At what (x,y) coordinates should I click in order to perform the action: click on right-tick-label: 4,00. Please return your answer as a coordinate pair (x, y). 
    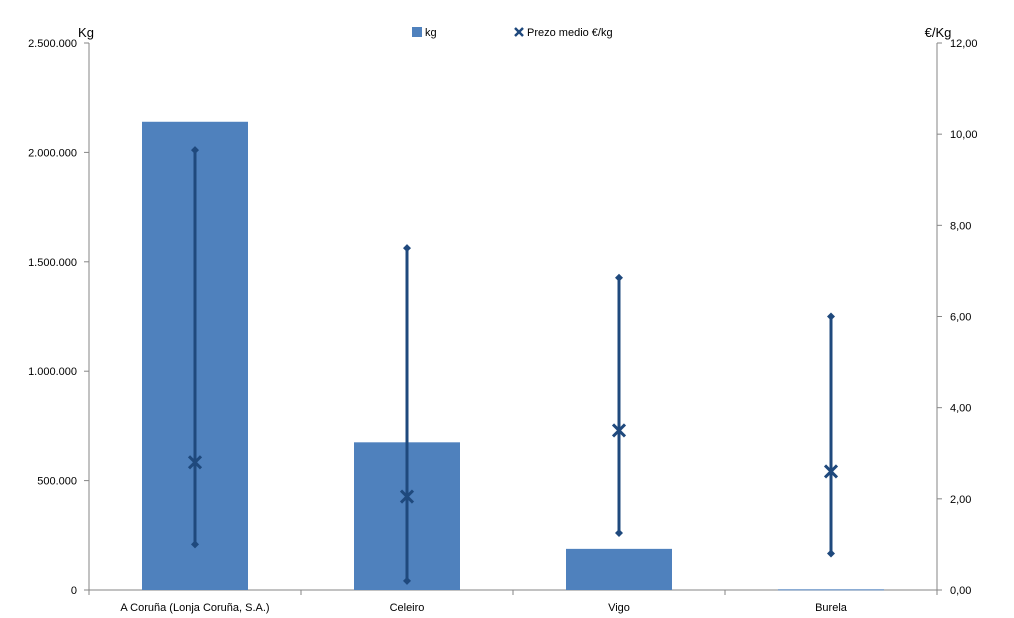
    Looking at the image, I should click on (960, 409).